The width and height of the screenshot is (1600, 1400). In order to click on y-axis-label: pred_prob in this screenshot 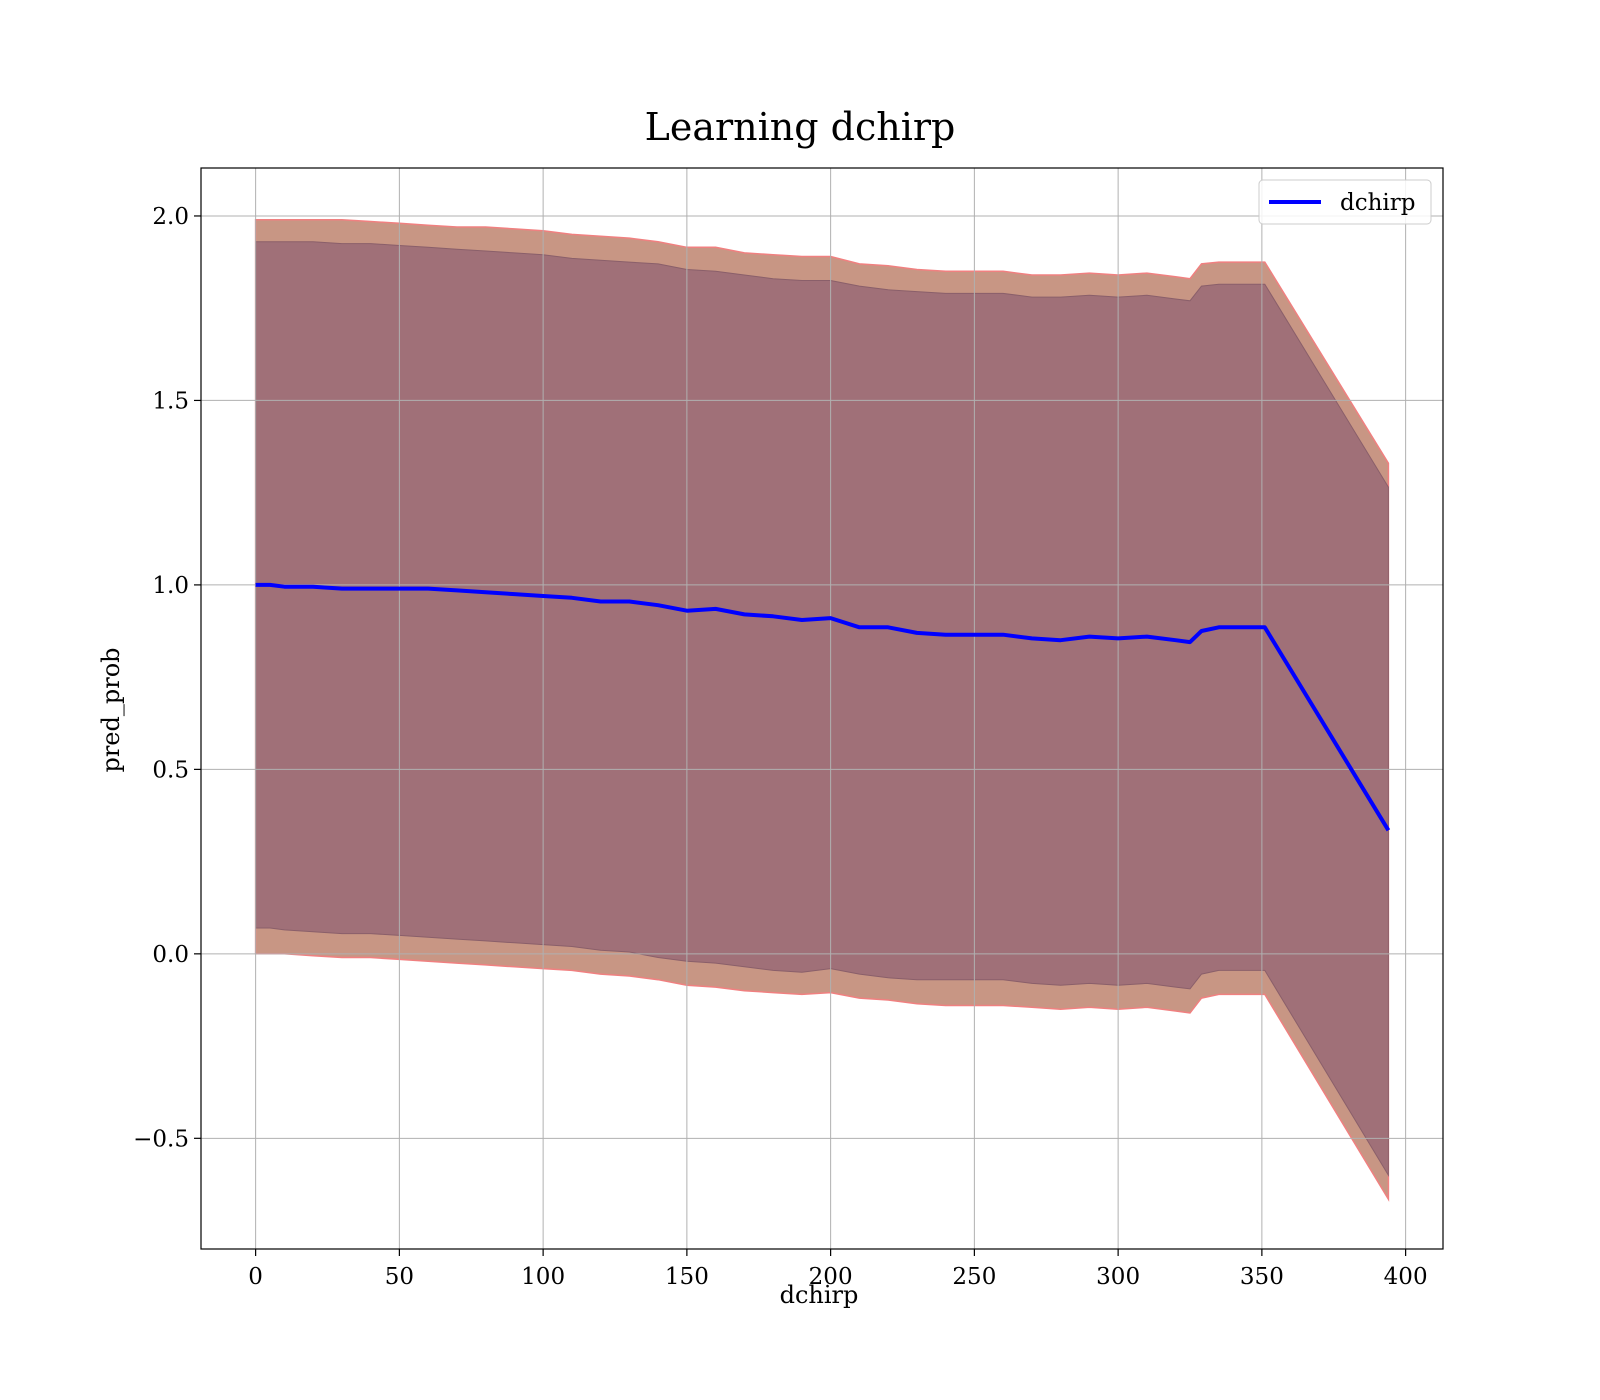, I will do `click(111, 709)`.